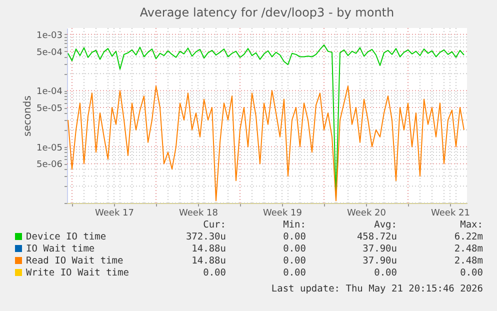  Describe the element at coordinates (49, 109) in the screenshot. I see `y-tick-label: 5e-05` at that location.